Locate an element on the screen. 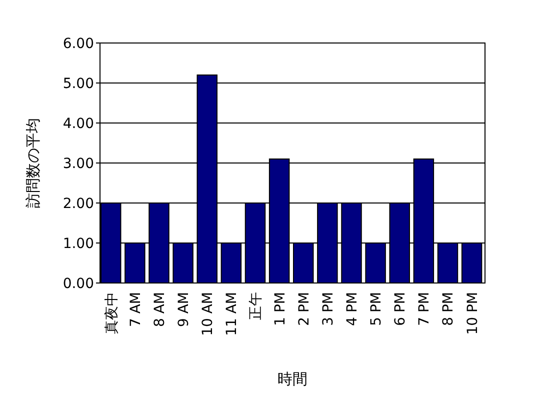  y-tick-label: 1.00 is located at coordinates (78, 244).